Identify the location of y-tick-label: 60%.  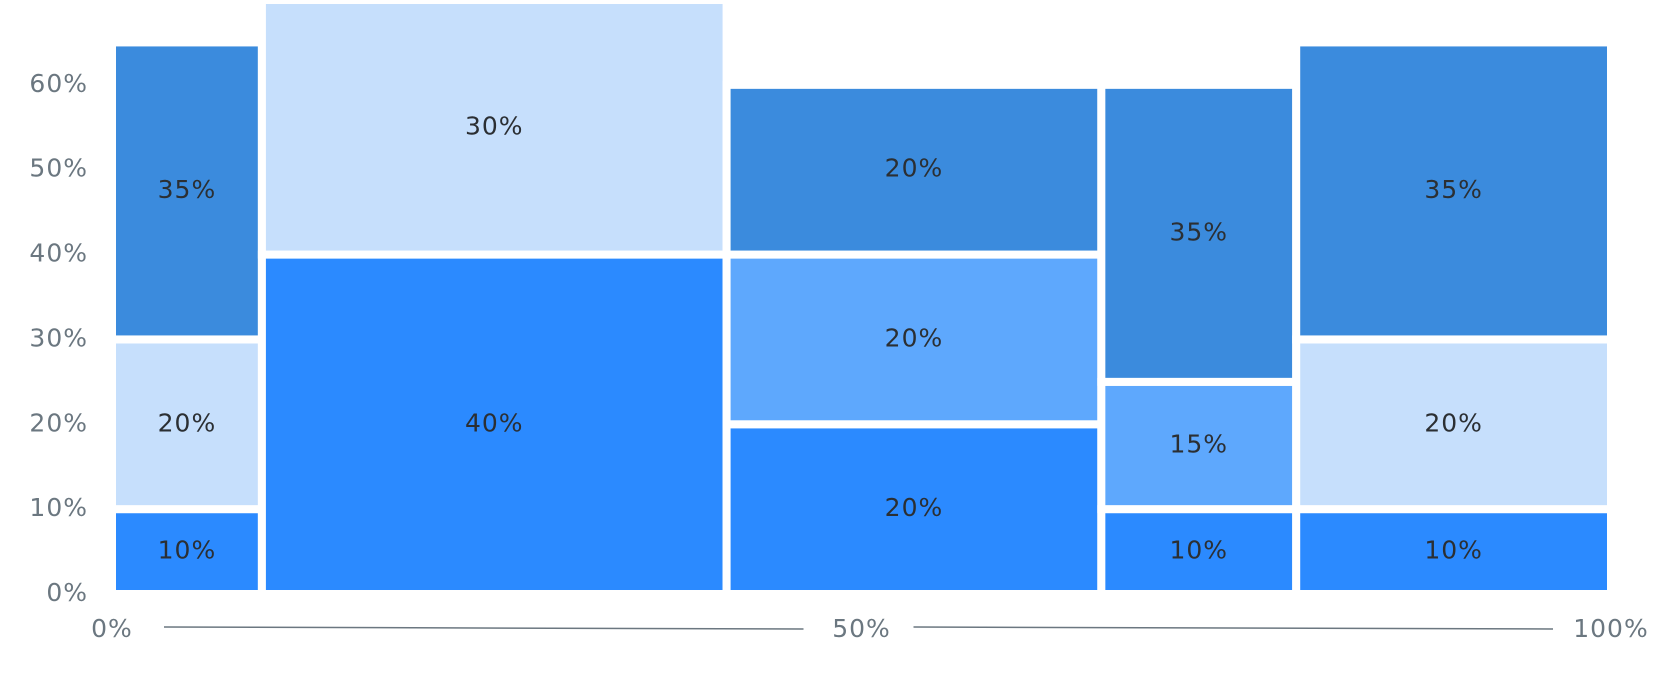
(58, 83).